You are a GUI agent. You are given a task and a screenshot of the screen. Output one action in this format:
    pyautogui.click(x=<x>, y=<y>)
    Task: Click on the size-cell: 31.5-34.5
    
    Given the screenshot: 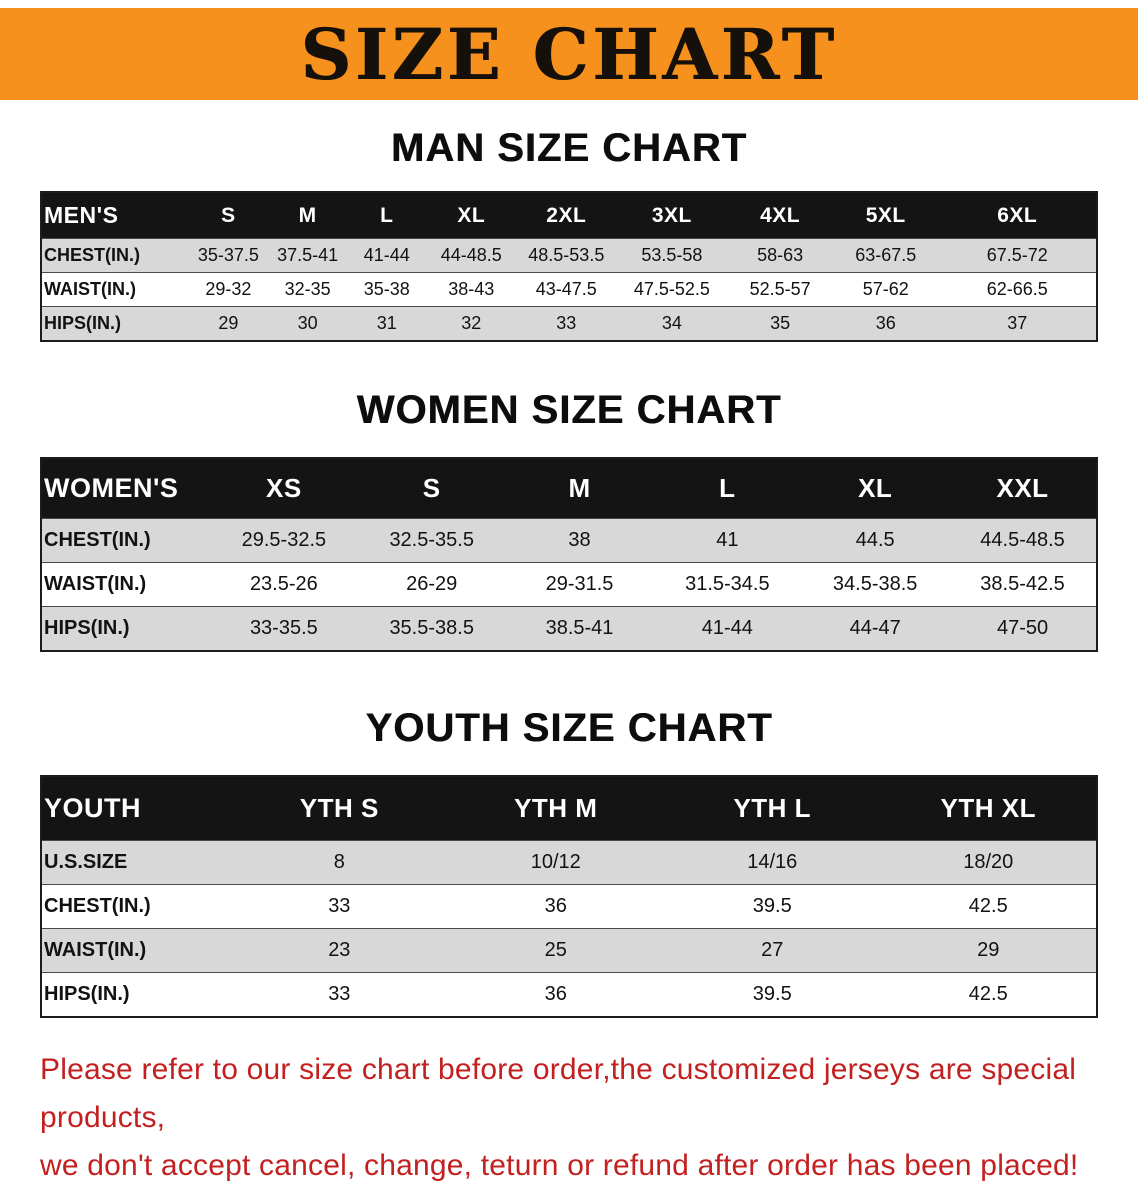 What is the action you would take?
    pyautogui.click(x=727, y=584)
    